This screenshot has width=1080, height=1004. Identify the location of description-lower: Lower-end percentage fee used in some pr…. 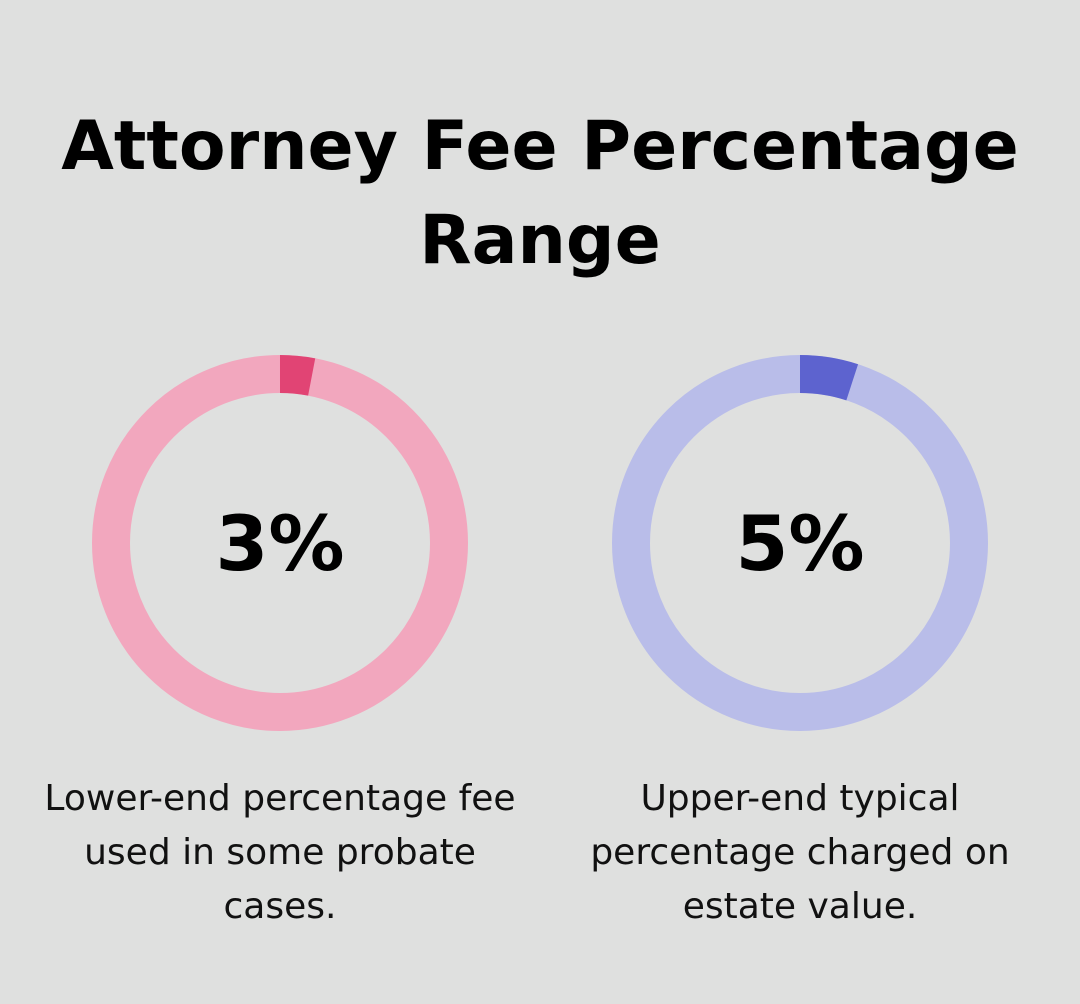
(280, 852).